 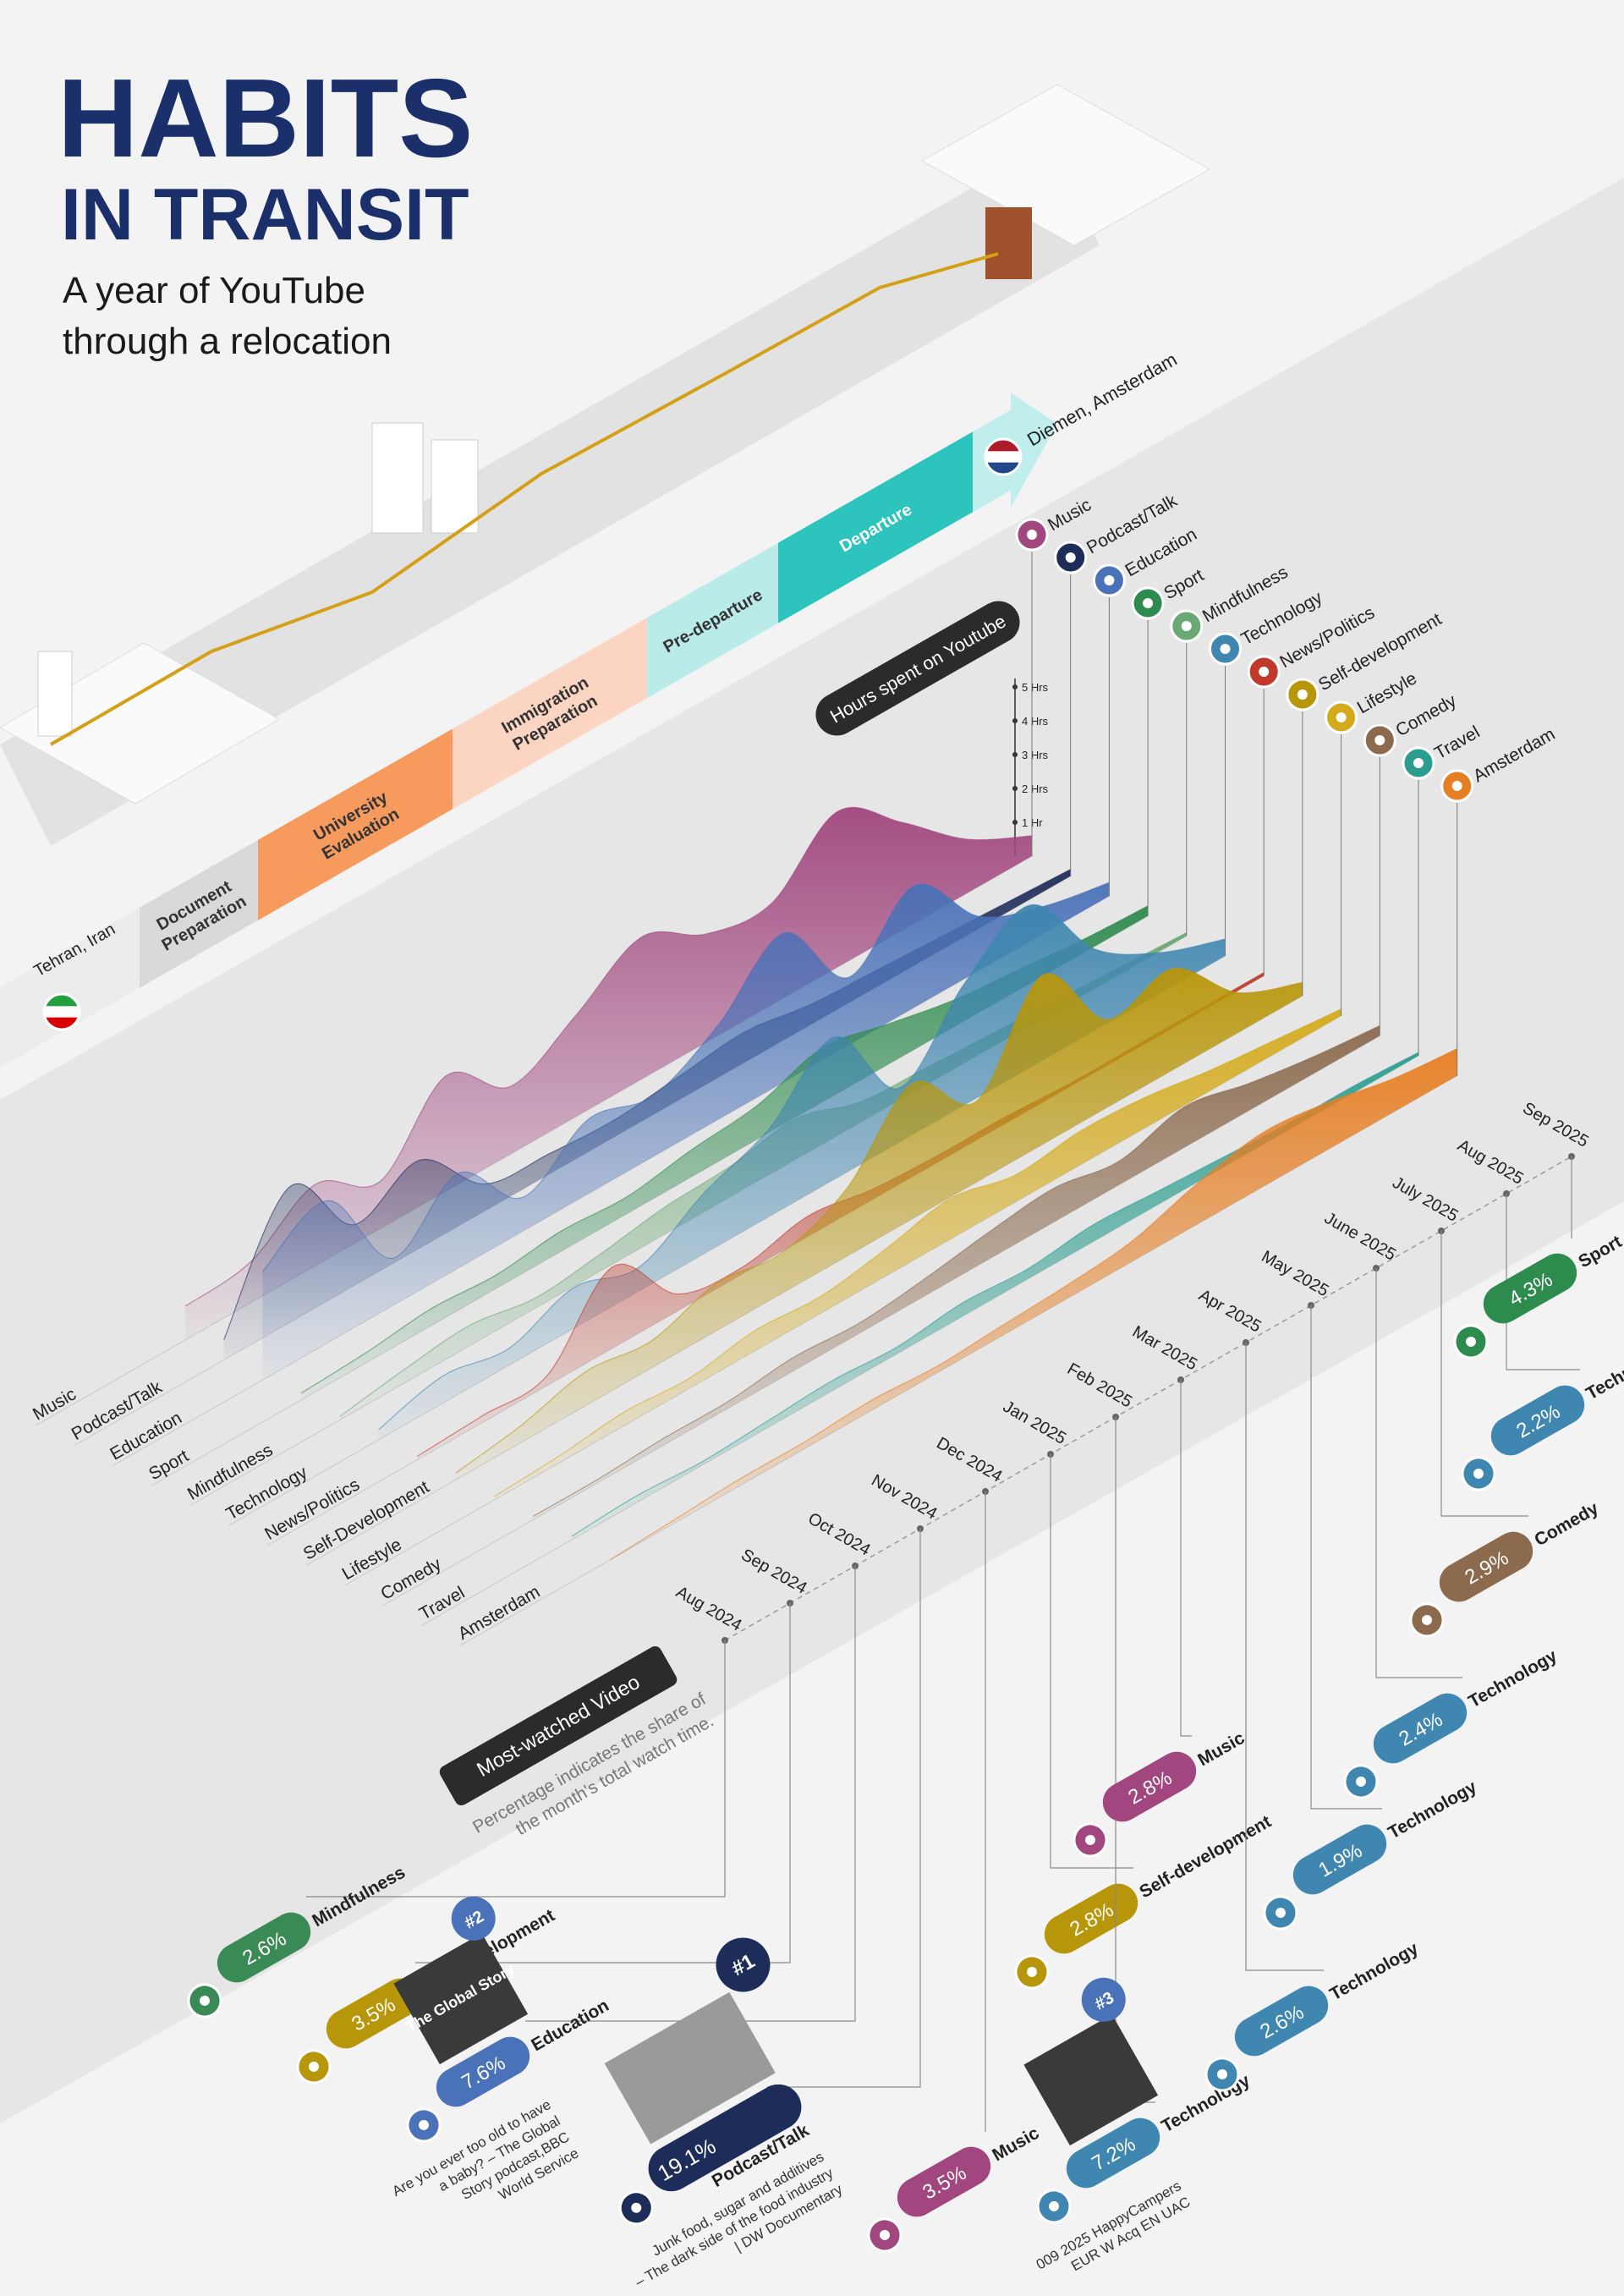 What do you see at coordinates (214, 290) in the screenshot?
I see `subtitle-line: A year of YouTube` at bounding box center [214, 290].